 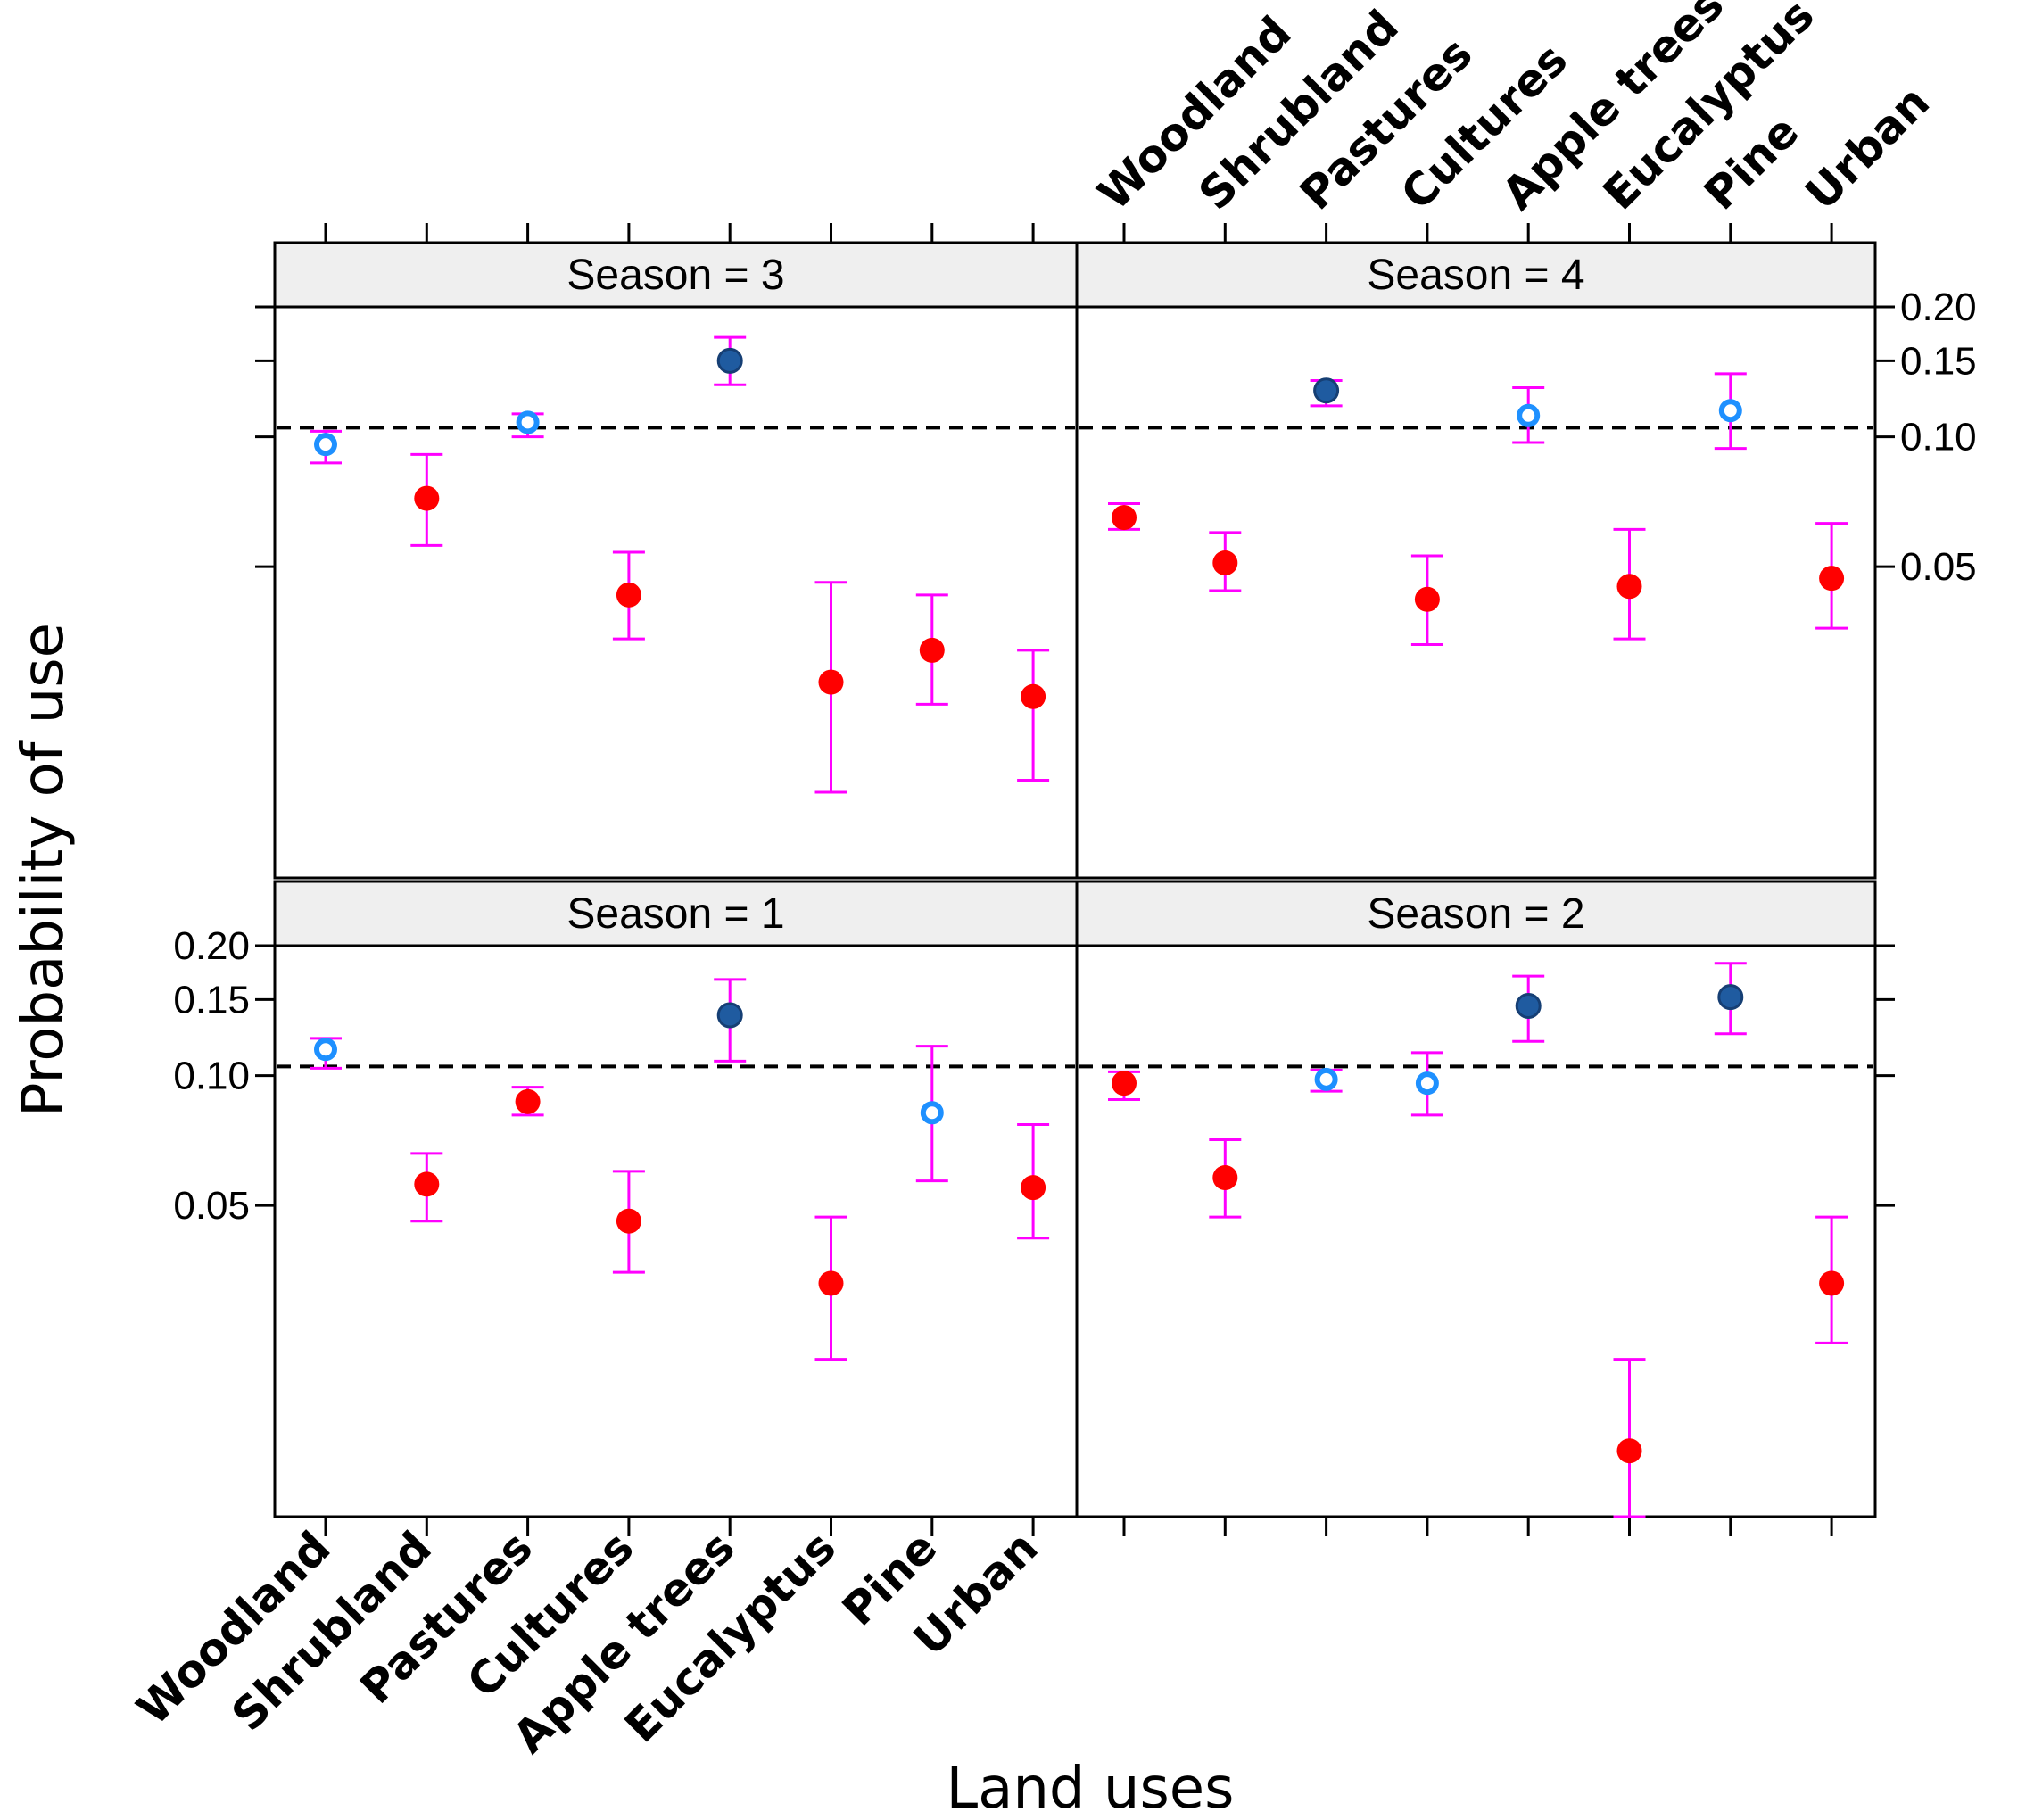 I want to click on strip-label: Season = 2, so click(x=1475, y=914).